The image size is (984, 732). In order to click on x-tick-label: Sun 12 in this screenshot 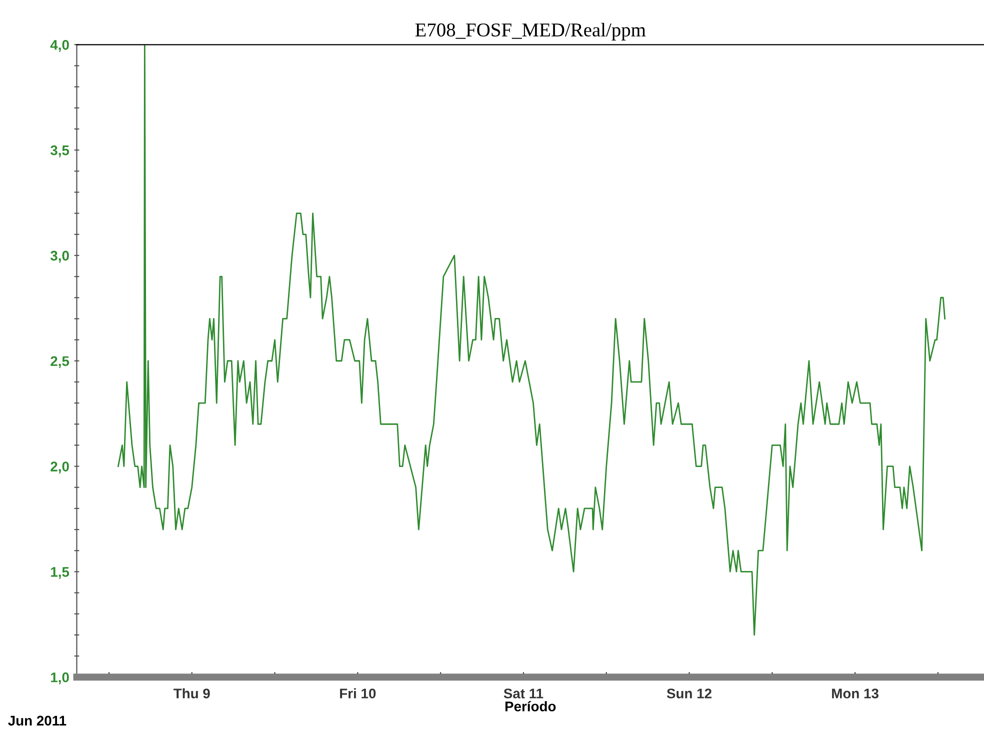, I will do `click(689, 693)`.